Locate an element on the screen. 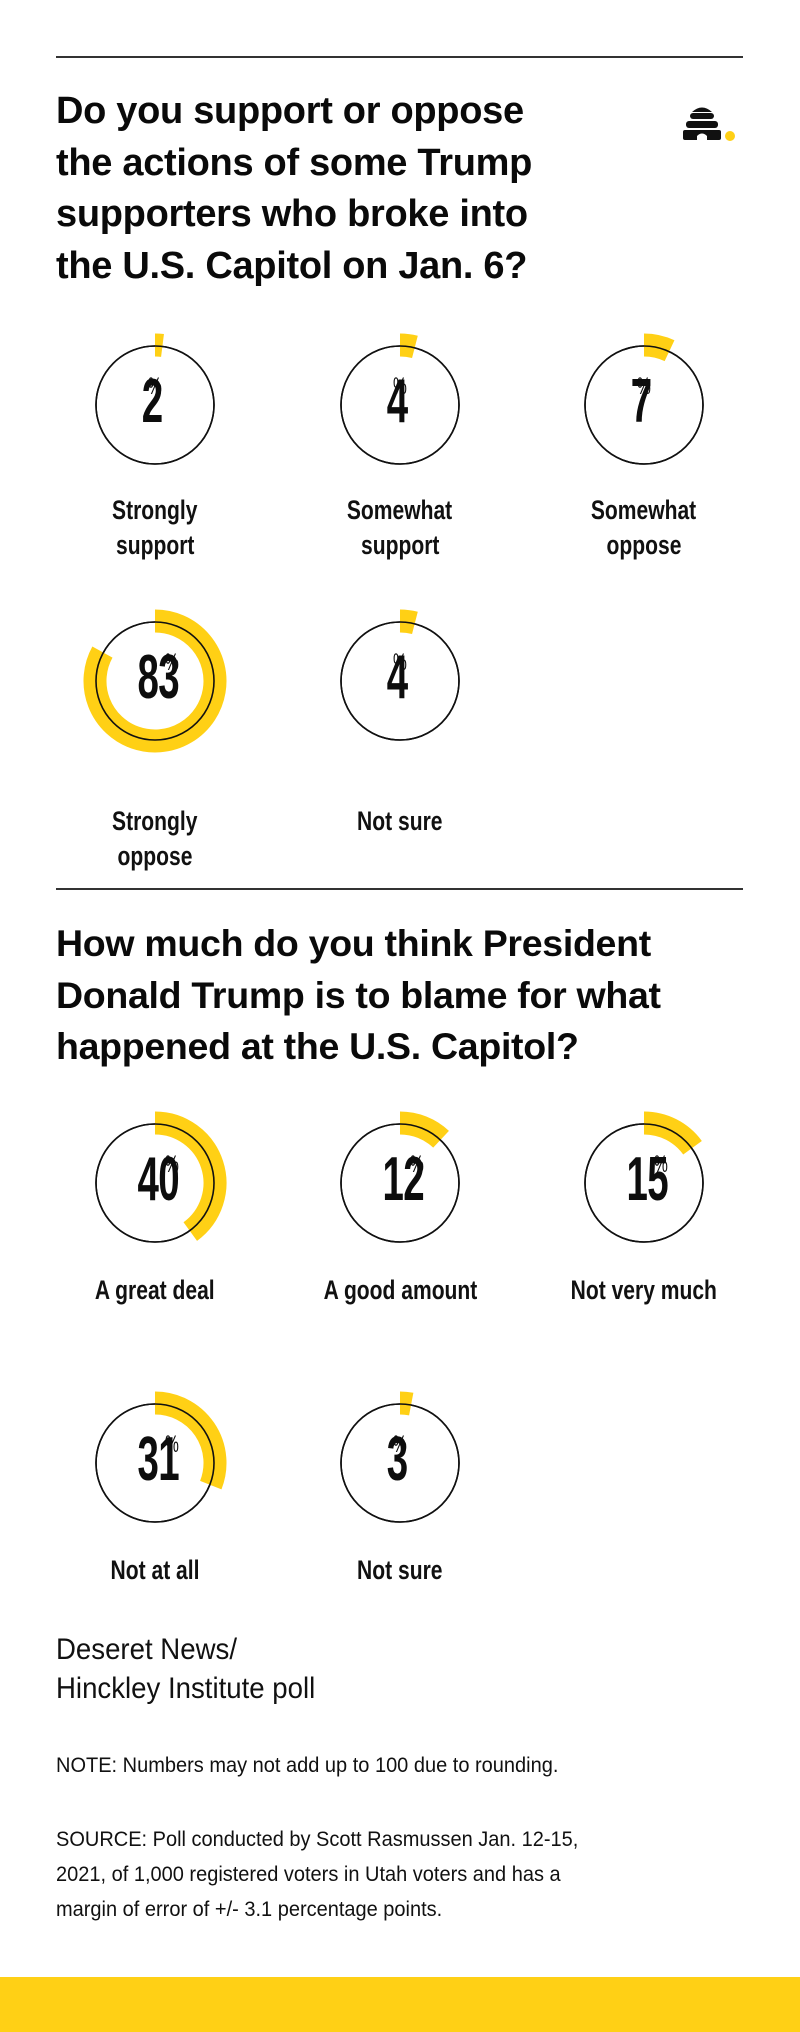 This screenshot has height=2032, width=800. donut-percent-label: 15% is located at coordinates (638, 1180).